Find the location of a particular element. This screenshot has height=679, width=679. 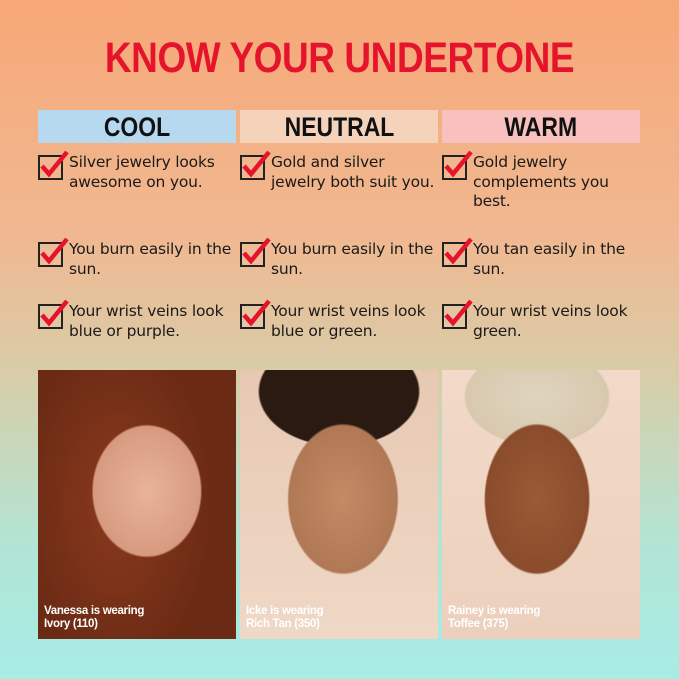

caption-shade: Rich Tan (350) is located at coordinates (283, 624).